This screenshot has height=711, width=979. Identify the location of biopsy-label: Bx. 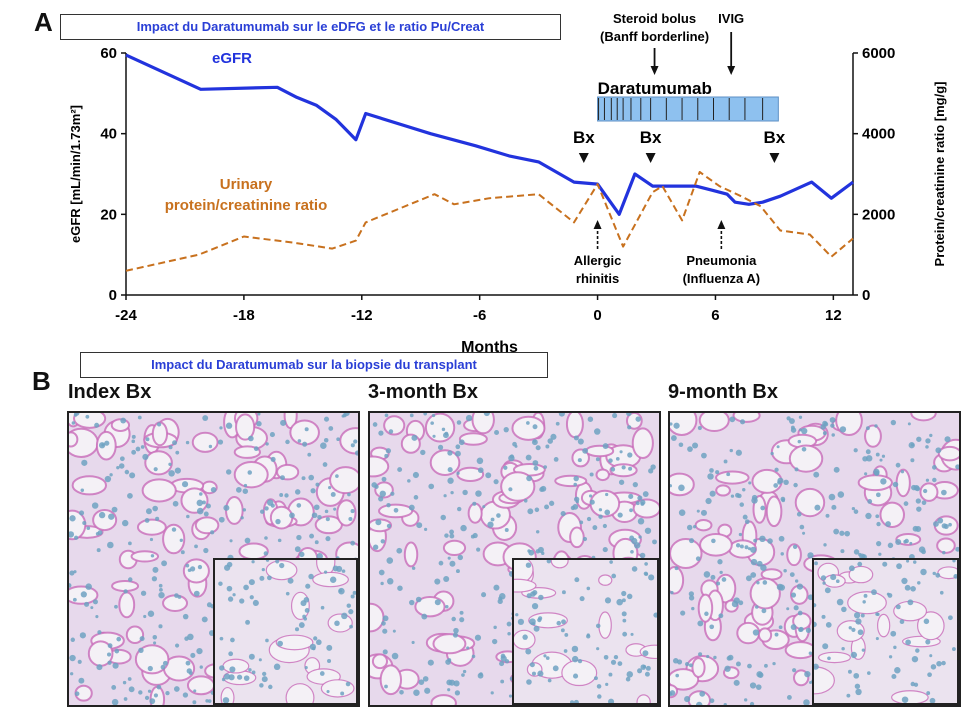
(651, 137).